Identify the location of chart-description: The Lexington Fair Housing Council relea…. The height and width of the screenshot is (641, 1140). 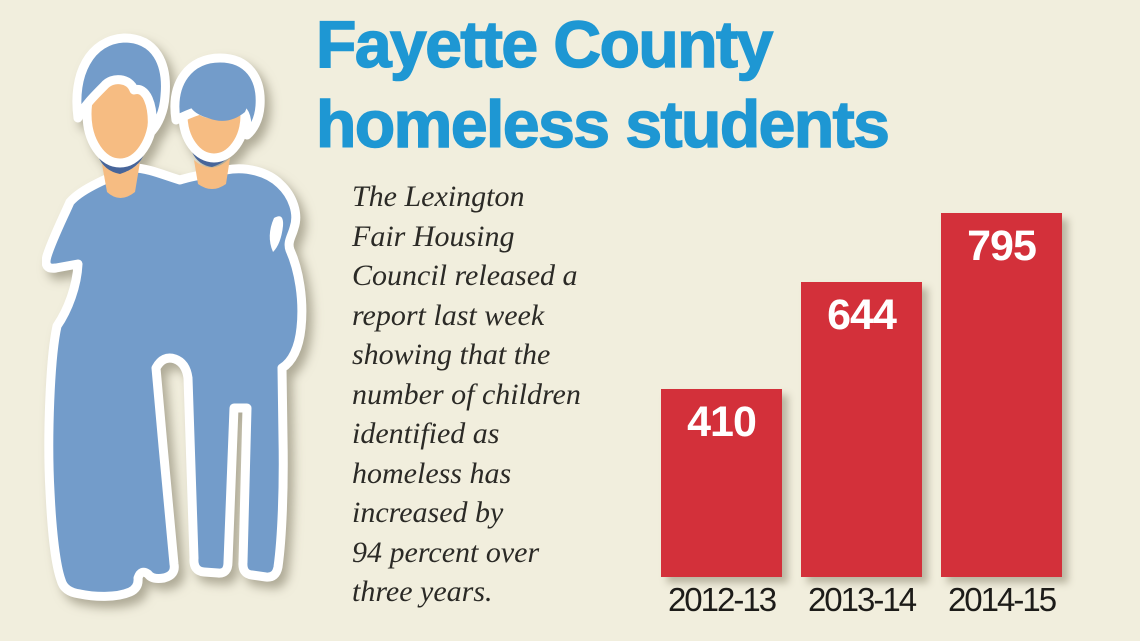
(466, 394).